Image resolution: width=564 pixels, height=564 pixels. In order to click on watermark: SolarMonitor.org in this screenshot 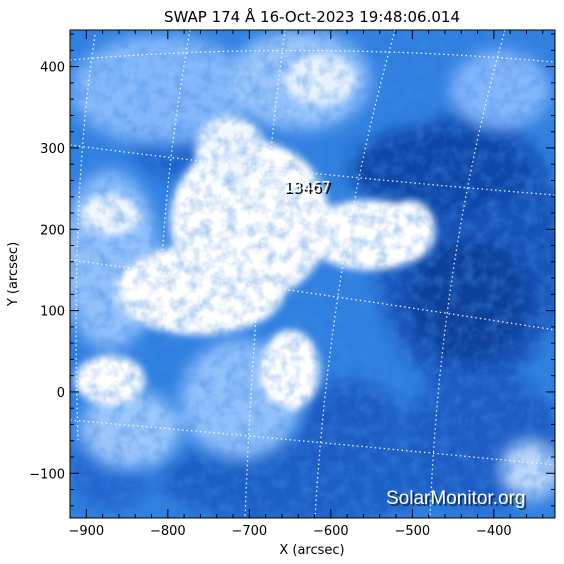, I will do `click(455, 498)`.